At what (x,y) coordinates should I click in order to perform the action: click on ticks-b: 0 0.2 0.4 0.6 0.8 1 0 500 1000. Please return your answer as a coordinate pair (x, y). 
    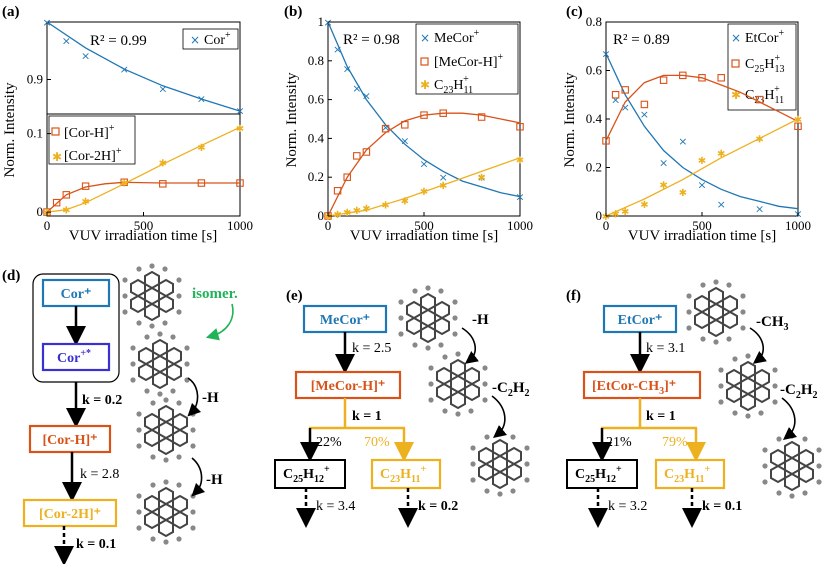
    Looking at the image, I should click on (420, 123).